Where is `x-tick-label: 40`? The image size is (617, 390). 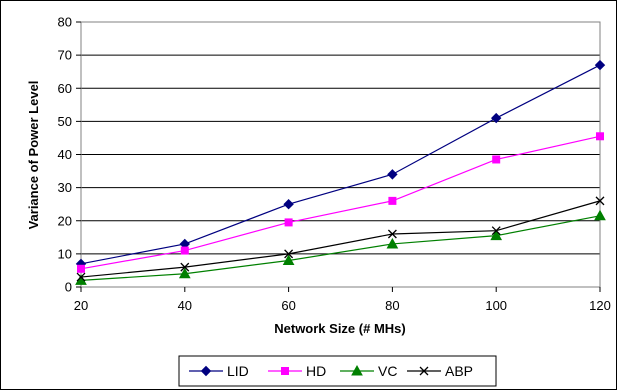
x-tick-label: 40 is located at coordinates (185, 305).